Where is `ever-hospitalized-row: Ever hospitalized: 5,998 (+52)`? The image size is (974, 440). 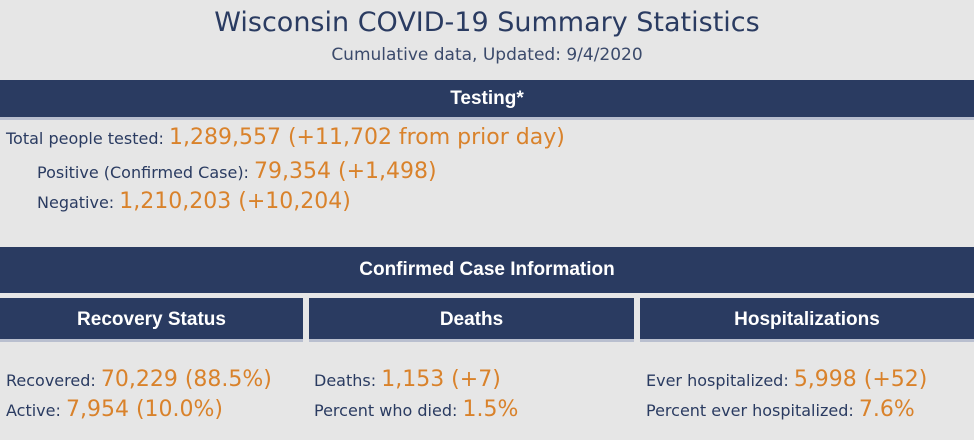
ever-hospitalized-row: Ever hospitalized: 5,998 (+52) is located at coordinates (786, 380).